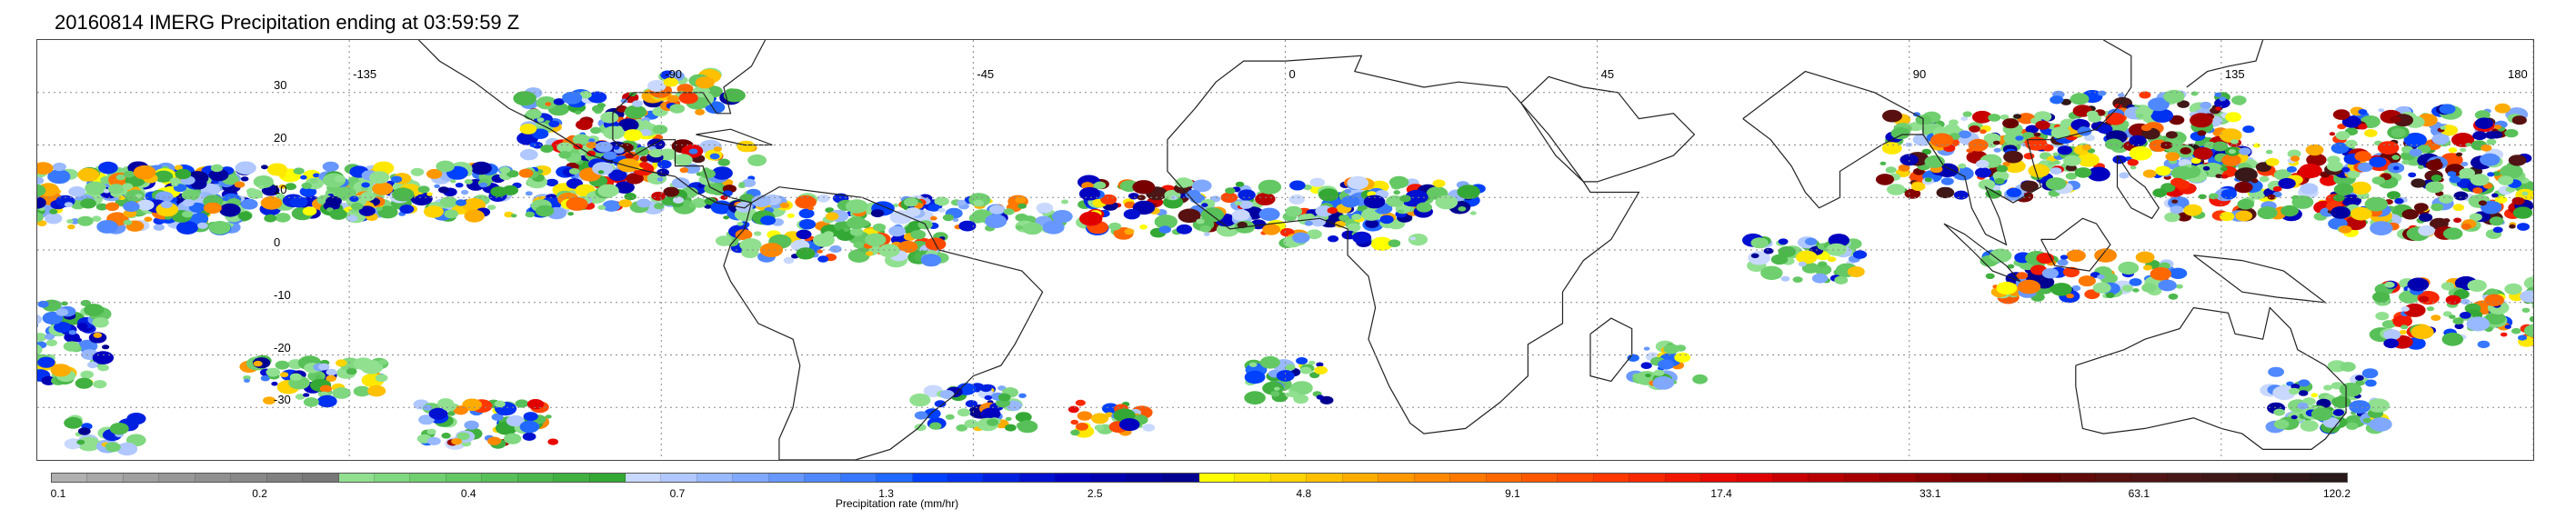  What do you see at coordinates (2336, 493) in the screenshot?
I see `colorbar-tick-label: 120.2` at bounding box center [2336, 493].